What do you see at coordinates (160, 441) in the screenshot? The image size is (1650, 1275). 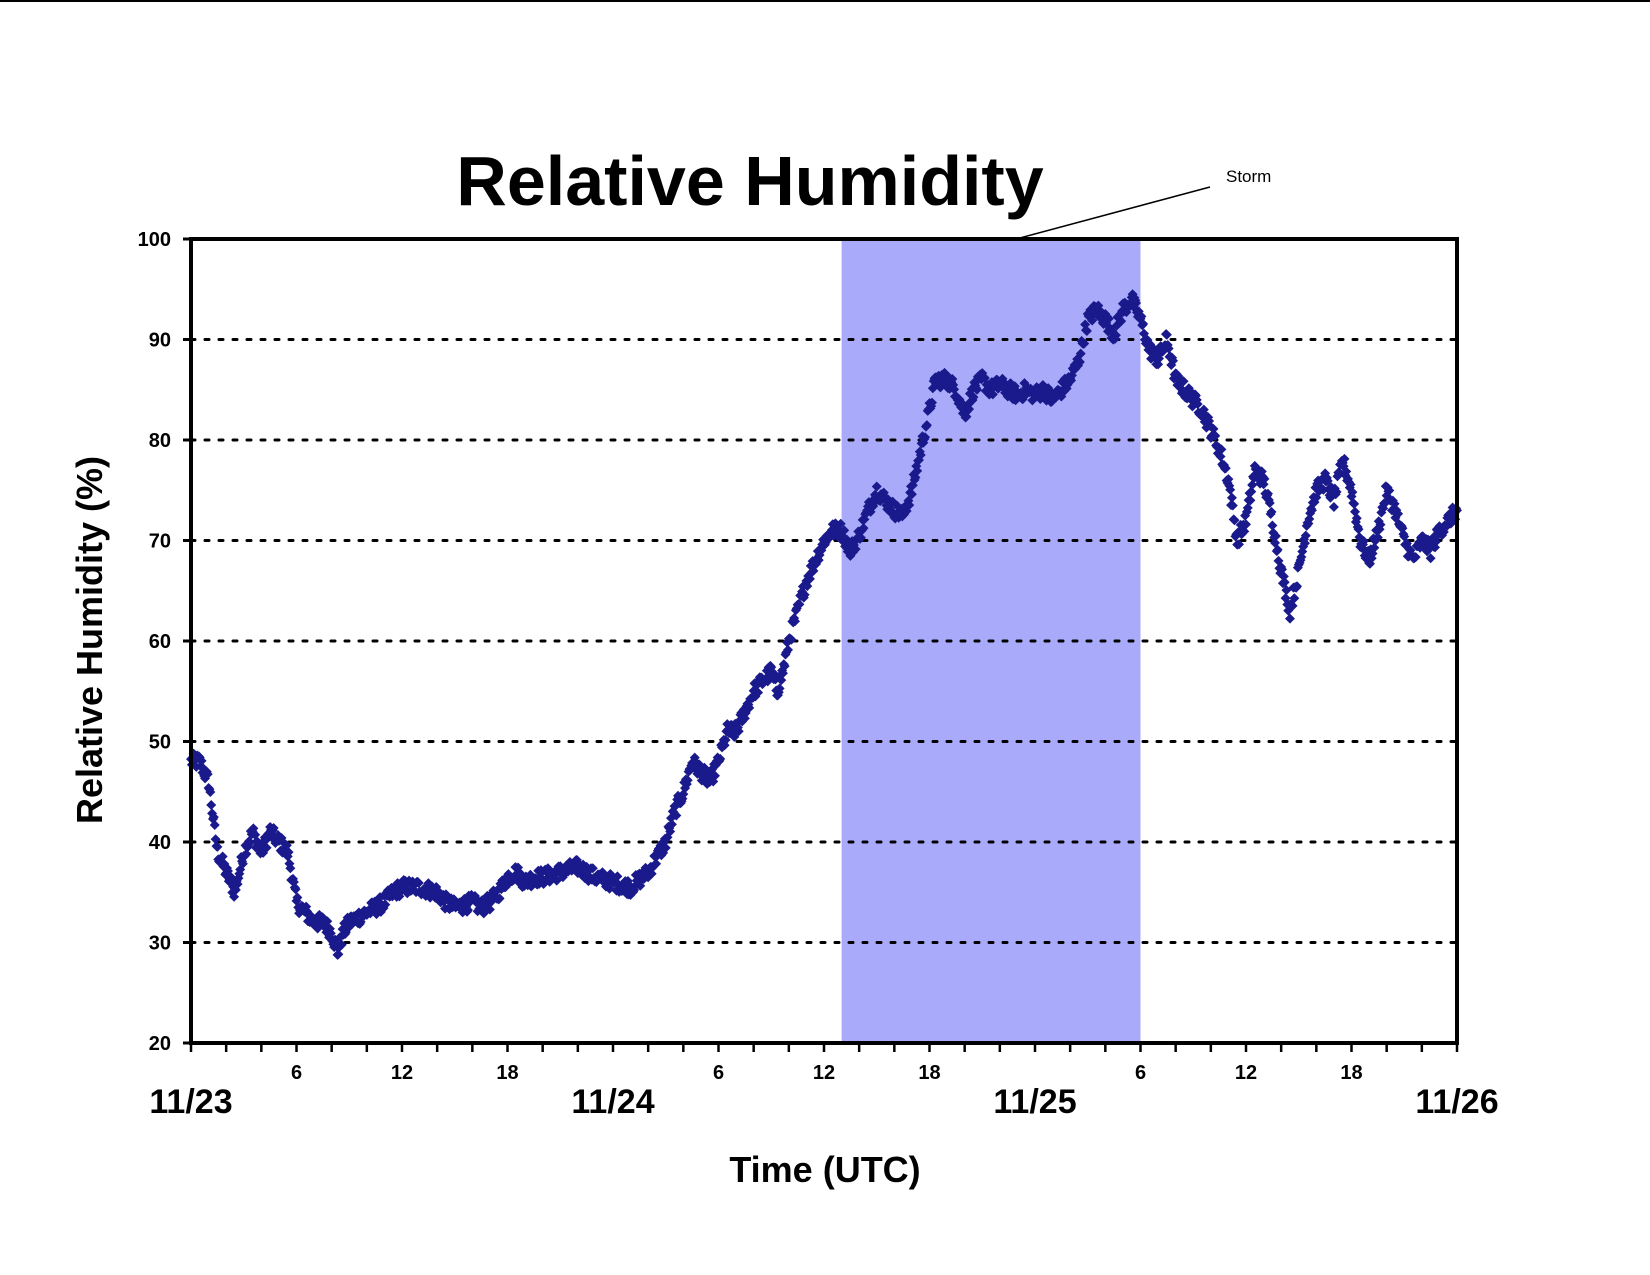 I see `ytick-label-80: 80` at bounding box center [160, 441].